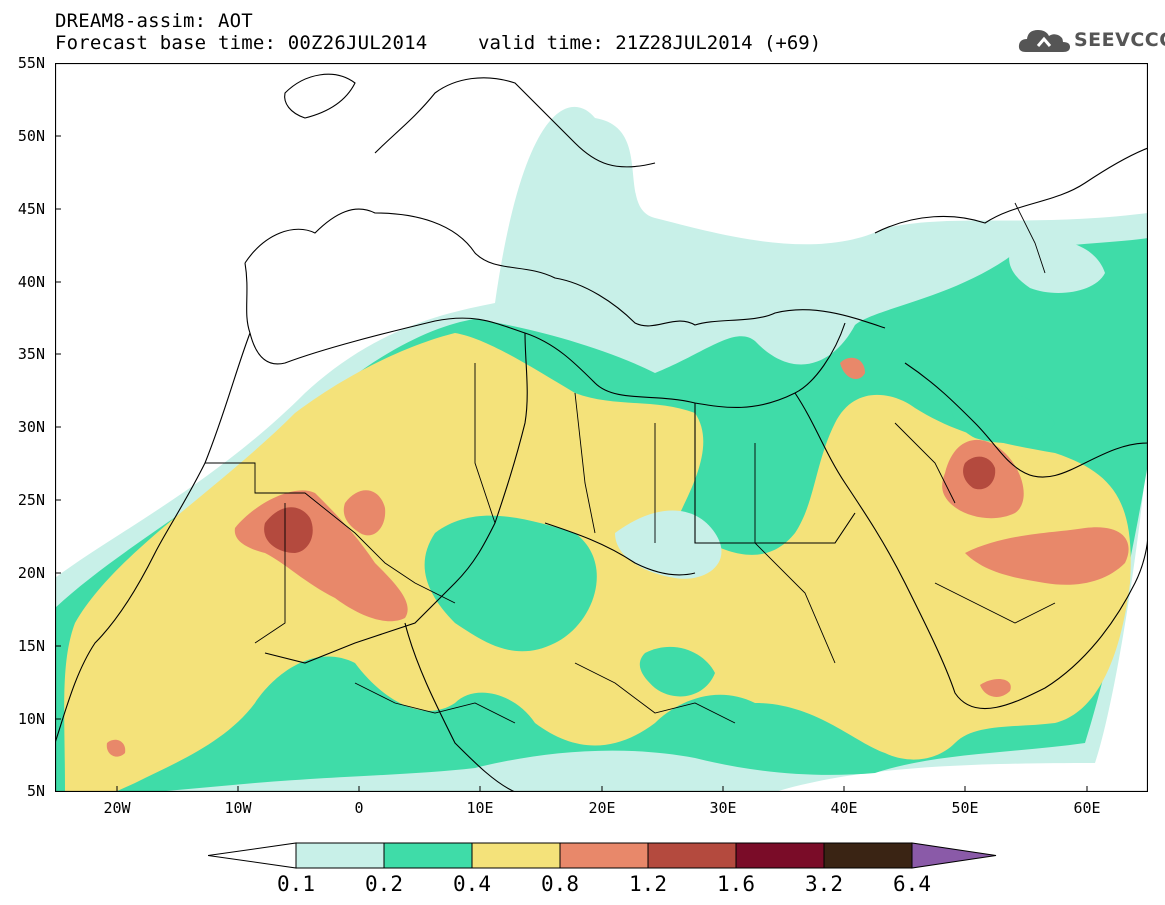 Image resolution: width=1165 pixels, height=905 pixels. What do you see at coordinates (31, 646) in the screenshot?
I see `lat-label-15n: 15N` at bounding box center [31, 646].